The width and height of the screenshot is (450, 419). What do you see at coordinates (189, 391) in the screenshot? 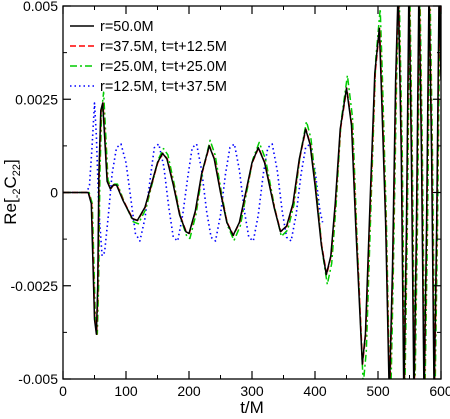
I see `x-tick-label: 200` at bounding box center [189, 391].